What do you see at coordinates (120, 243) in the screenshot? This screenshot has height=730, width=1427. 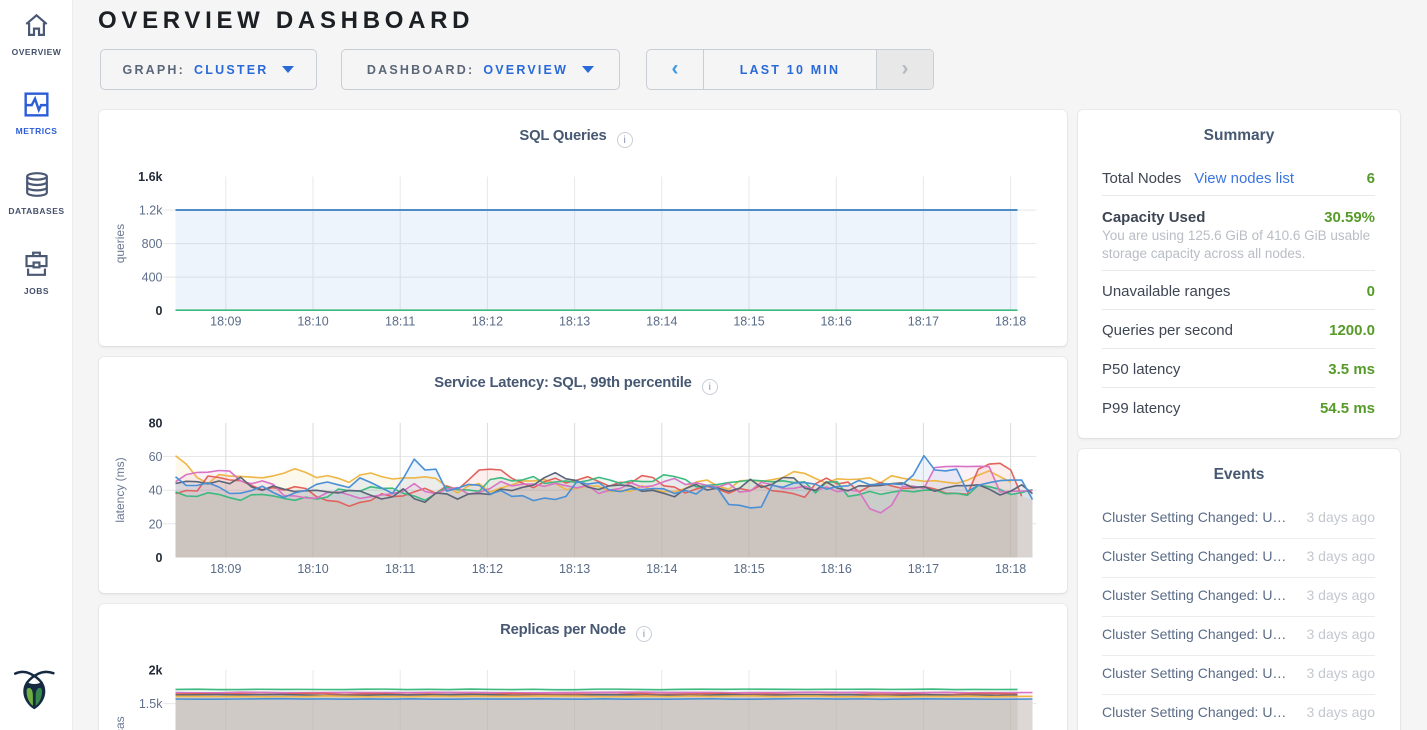 I see `svg-text: queries` at bounding box center [120, 243].